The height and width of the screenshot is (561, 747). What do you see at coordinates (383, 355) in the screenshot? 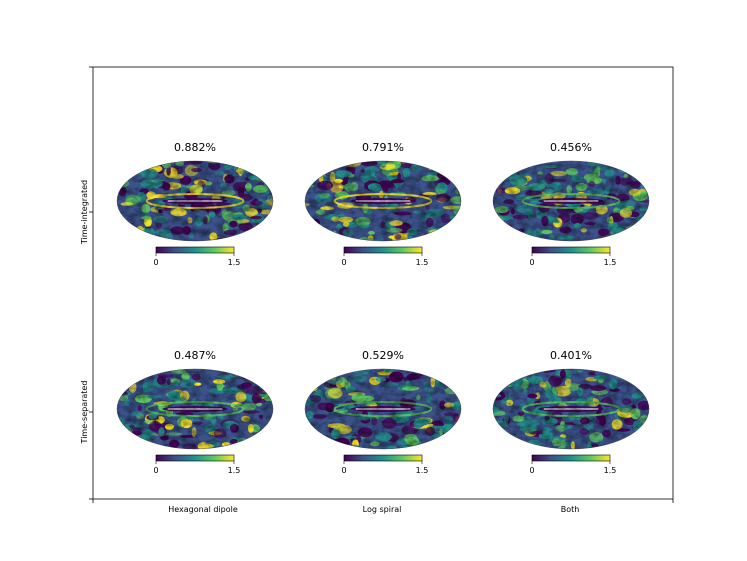
I see `panel-title-5: 0.529%` at bounding box center [383, 355].